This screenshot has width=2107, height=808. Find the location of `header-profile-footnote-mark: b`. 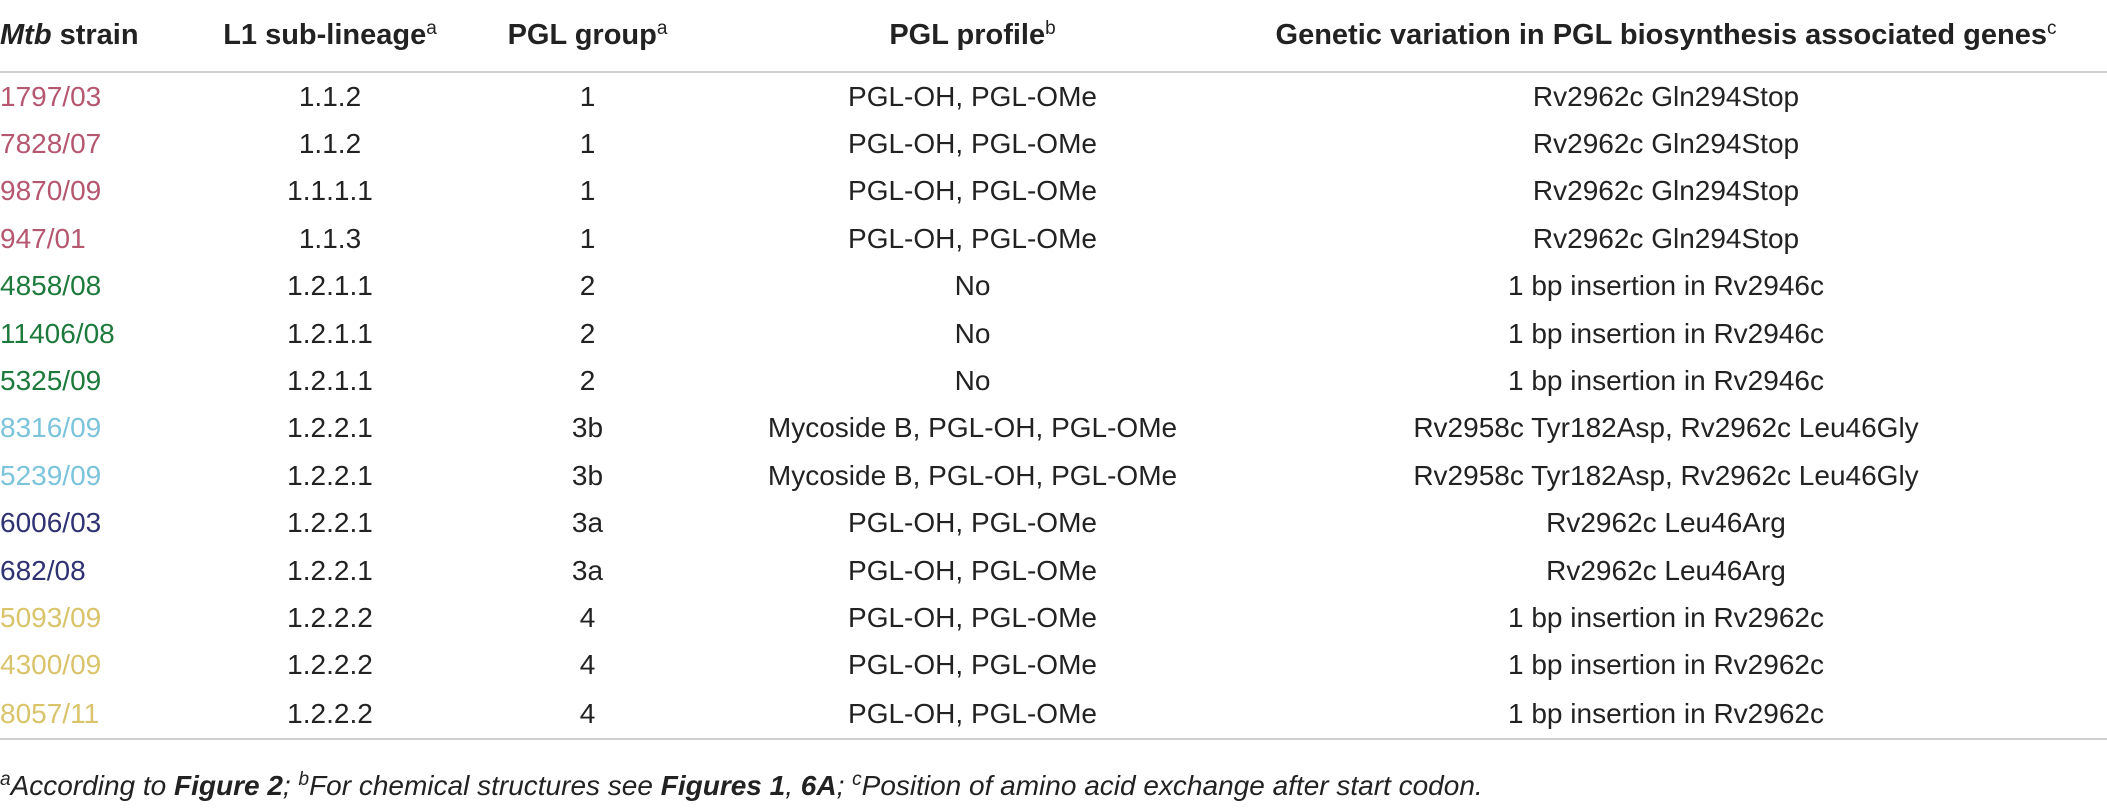

header-profile-footnote-mark: b is located at coordinates (1050, 28).